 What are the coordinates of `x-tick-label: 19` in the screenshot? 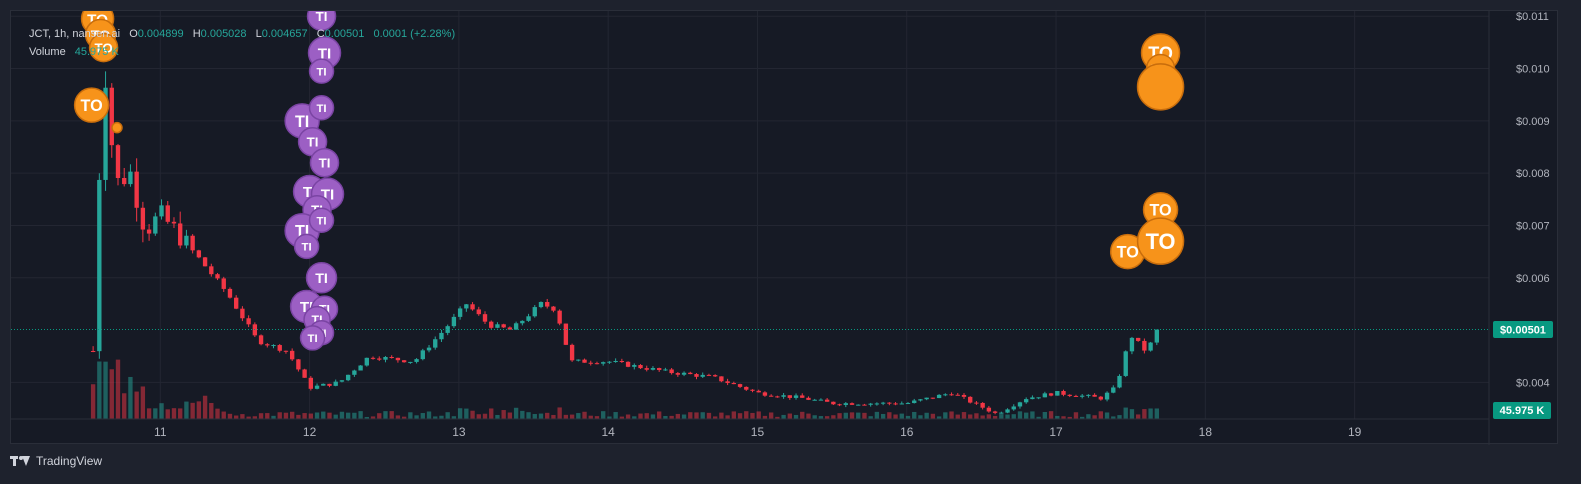 It's located at (1355, 432).